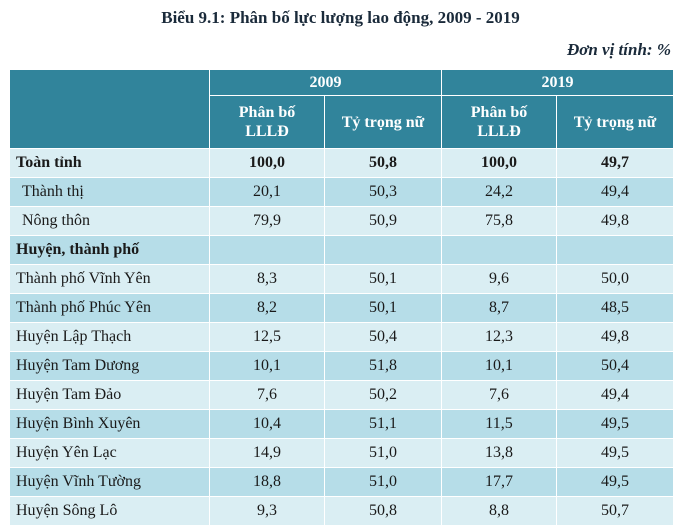 This screenshot has width=681, height=528. Describe the element at coordinates (267, 308) in the screenshot. I see `cell-2009-distribution: 8,2` at that location.